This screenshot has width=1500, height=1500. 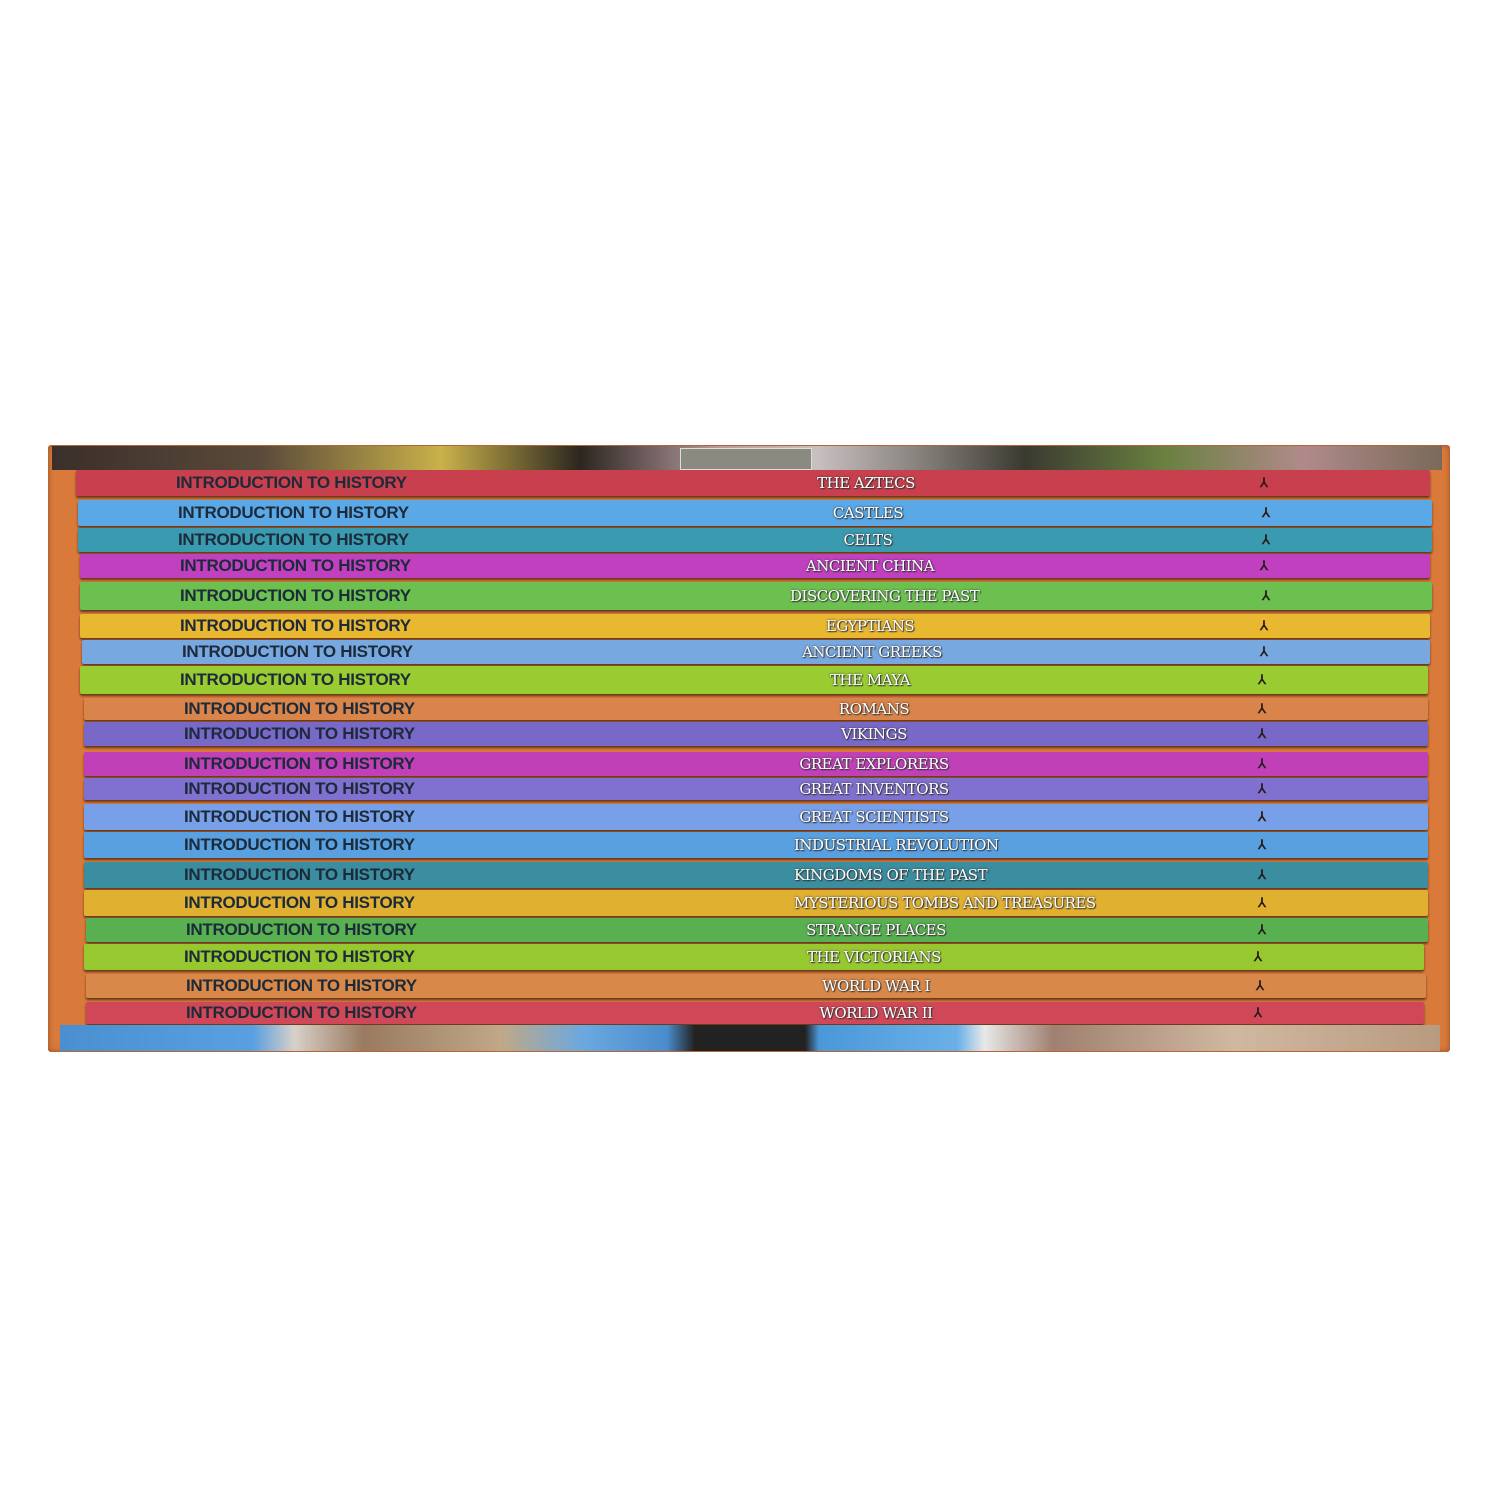 What do you see at coordinates (754, 680) in the screenshot?
I see `book-spine: INTRODUCTION TO HISTORY THE MAYA ⅄` at bounding box center [754, 680].